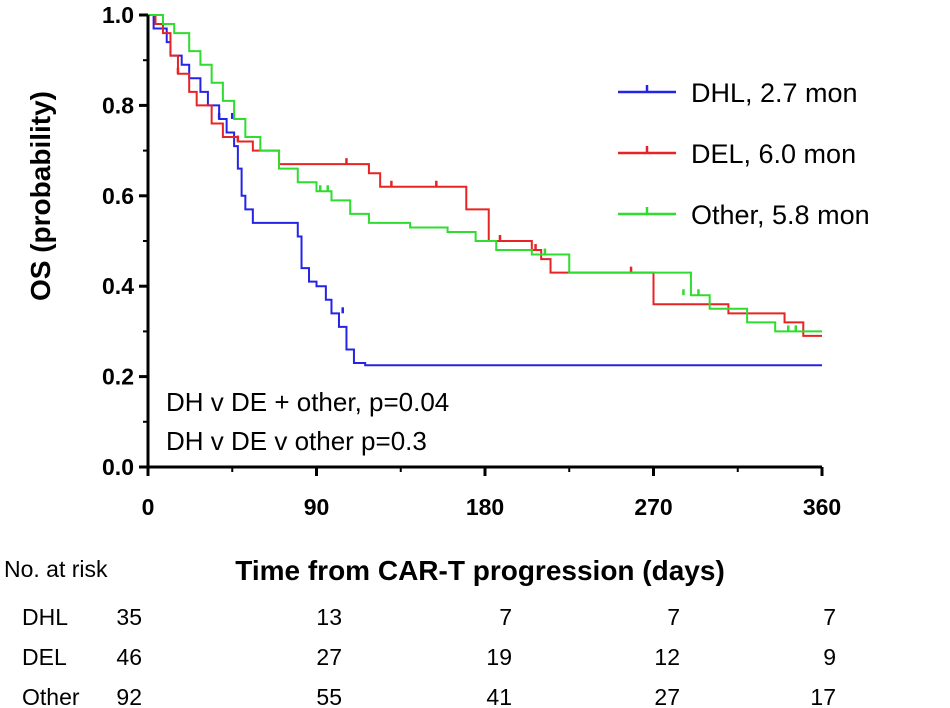 The image size is (950, 708). Describe the element at coordinates (653, 507) in the screenshot. I see `x-tick-label: 270` at that location.